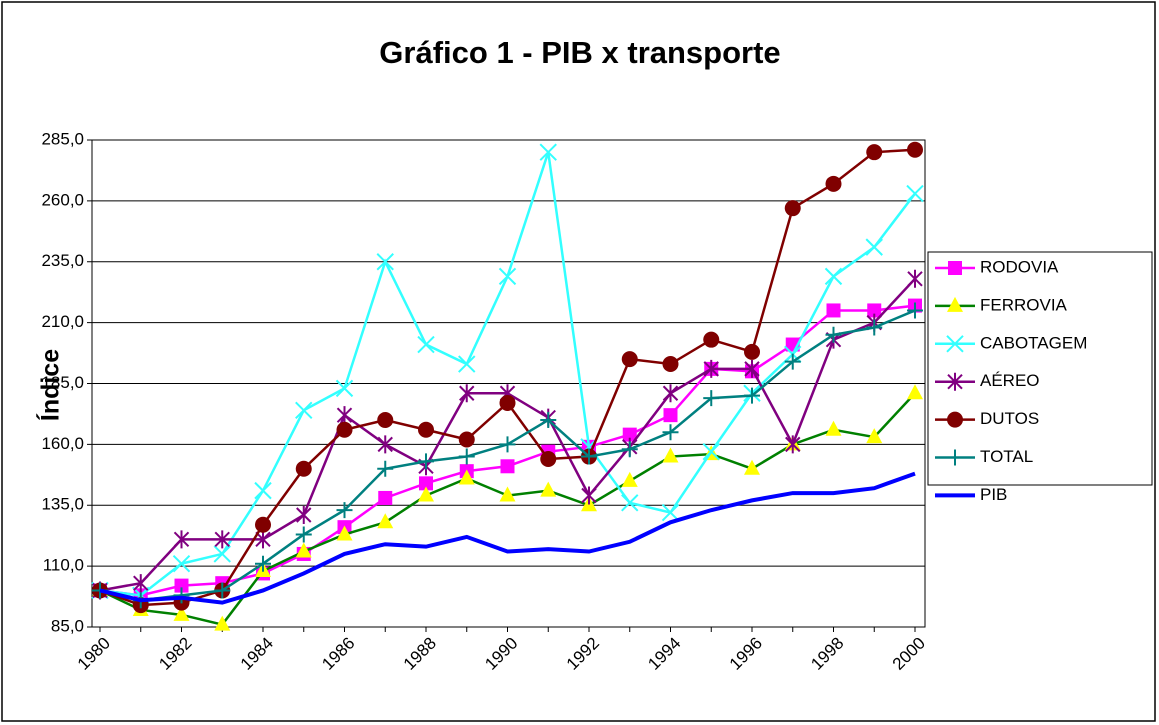 The width and height of the screenshot is (1159, 725). What do you see at coordinates (62, 443) in the screenshot?
I see `y-tick-label: 160,0` at bounding box center [62, 443].